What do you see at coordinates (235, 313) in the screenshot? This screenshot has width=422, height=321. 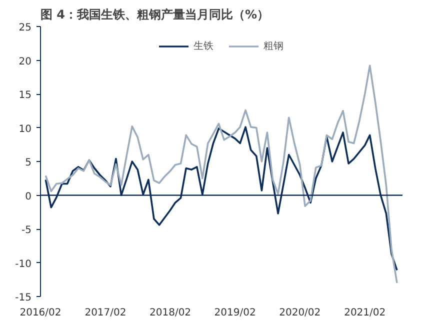 I see `x-tick-label: 2019/02` at bounding box center [235, 313].